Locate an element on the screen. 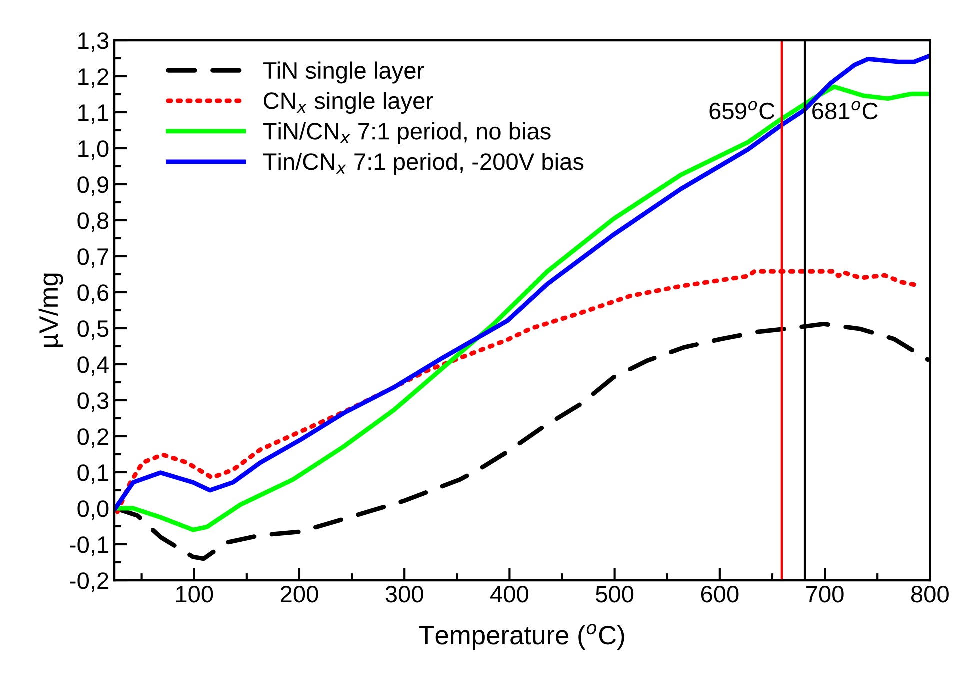 The image size is (954, 675). y-tick-label: 0,6 is located at coordinates (93, 294).